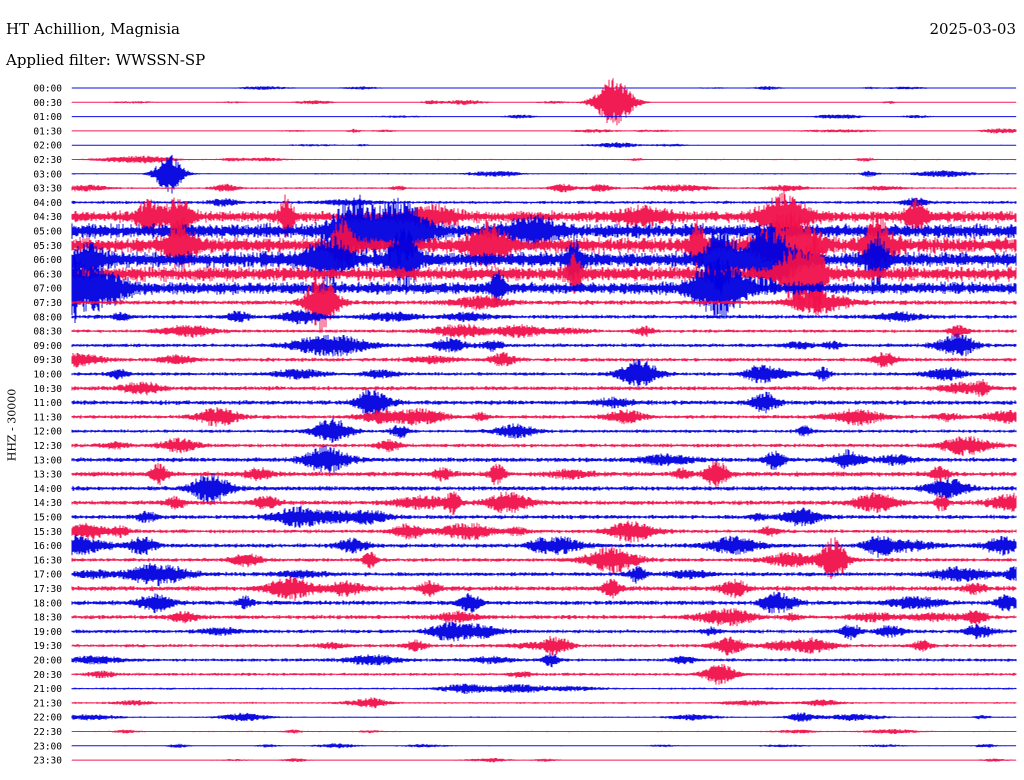  I want to click on time-tick-label: 07:30, so click(47, 303).